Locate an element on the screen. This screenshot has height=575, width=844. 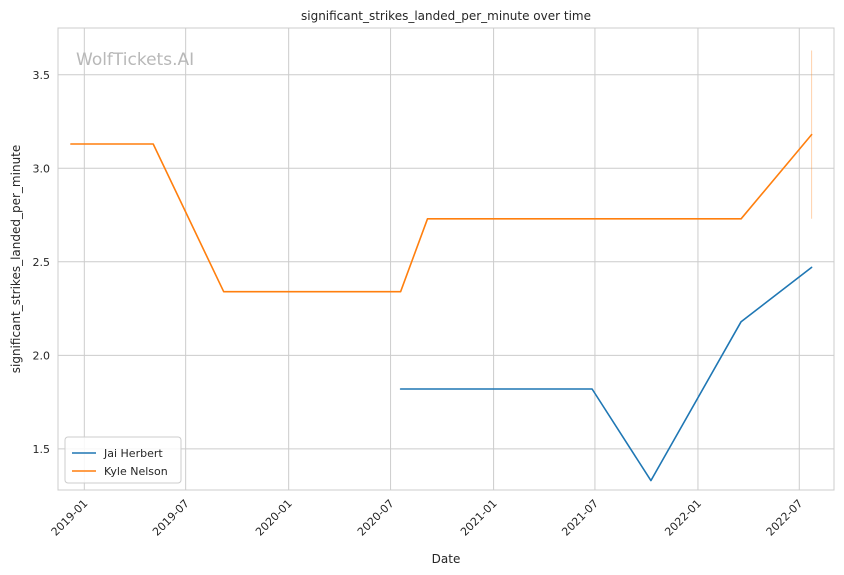
y-tick-labels: 1.5 2.0 2.5 3.0 3.5 is located at coordinates (42, 262).